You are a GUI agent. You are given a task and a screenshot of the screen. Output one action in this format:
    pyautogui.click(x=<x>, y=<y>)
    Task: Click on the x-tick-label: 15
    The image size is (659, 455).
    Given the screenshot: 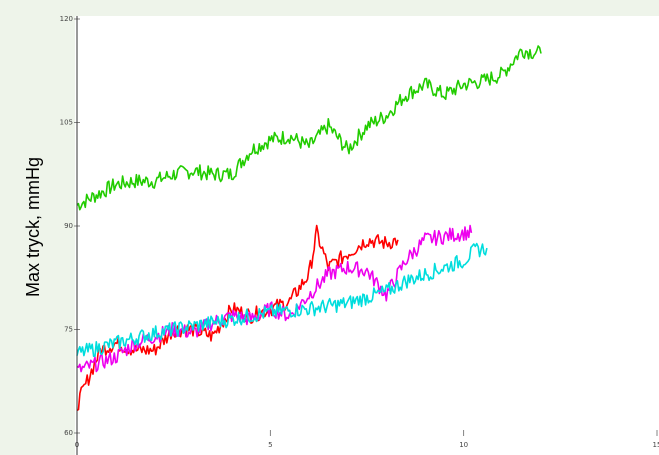 What is the action you would take?
    pyautogui.click(x=656, y=445)
    